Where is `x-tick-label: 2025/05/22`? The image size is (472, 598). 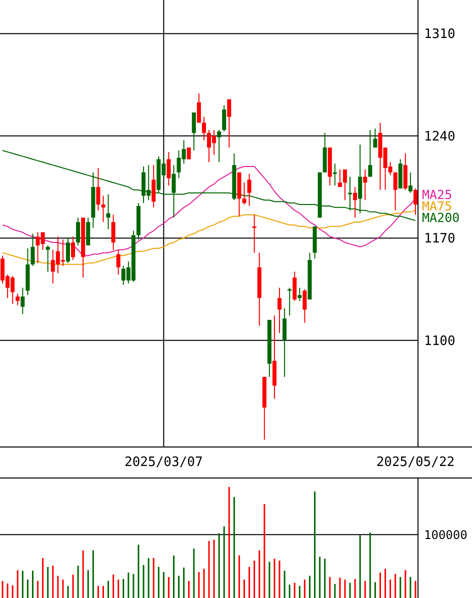 x-tick-label: 2025/05/22 is located at coordinates (415, 462).